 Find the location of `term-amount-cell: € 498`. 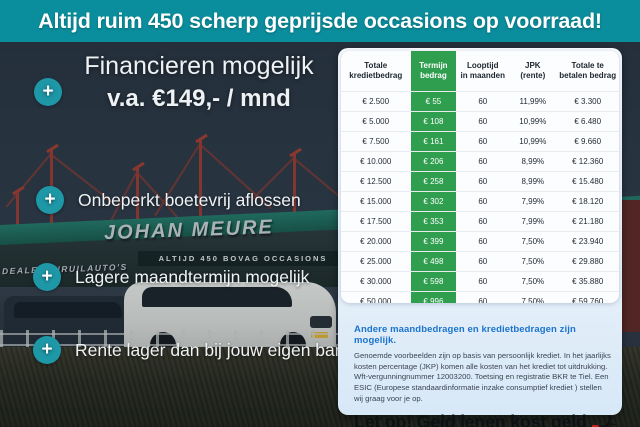

term-amount-cell: € 498 is located at coordinates (433, 262).